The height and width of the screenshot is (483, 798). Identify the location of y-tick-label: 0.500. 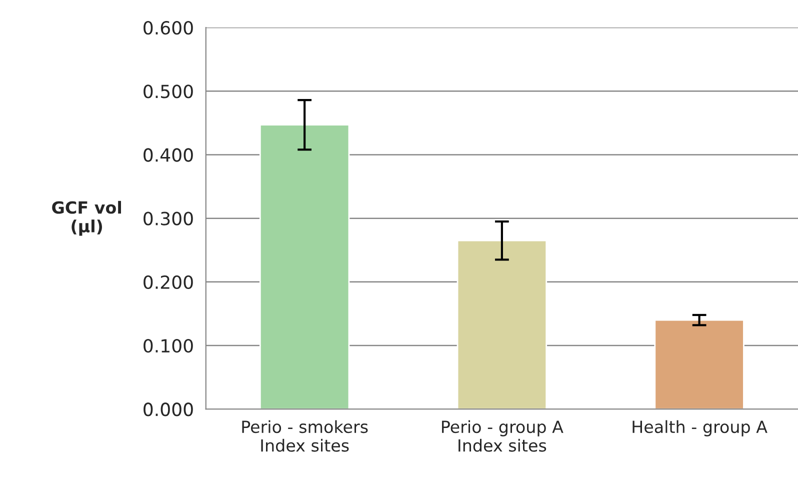
(168, 91).